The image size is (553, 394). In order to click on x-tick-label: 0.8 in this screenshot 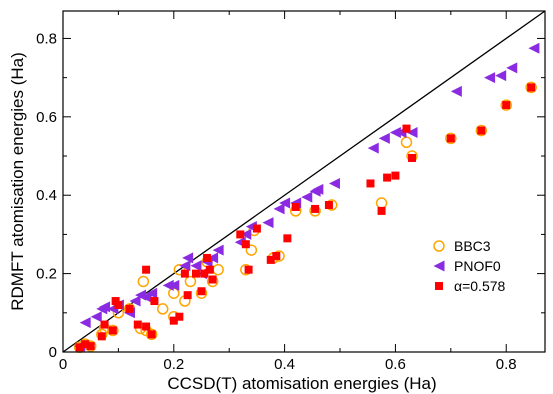, I will do `click(506, 364)`.